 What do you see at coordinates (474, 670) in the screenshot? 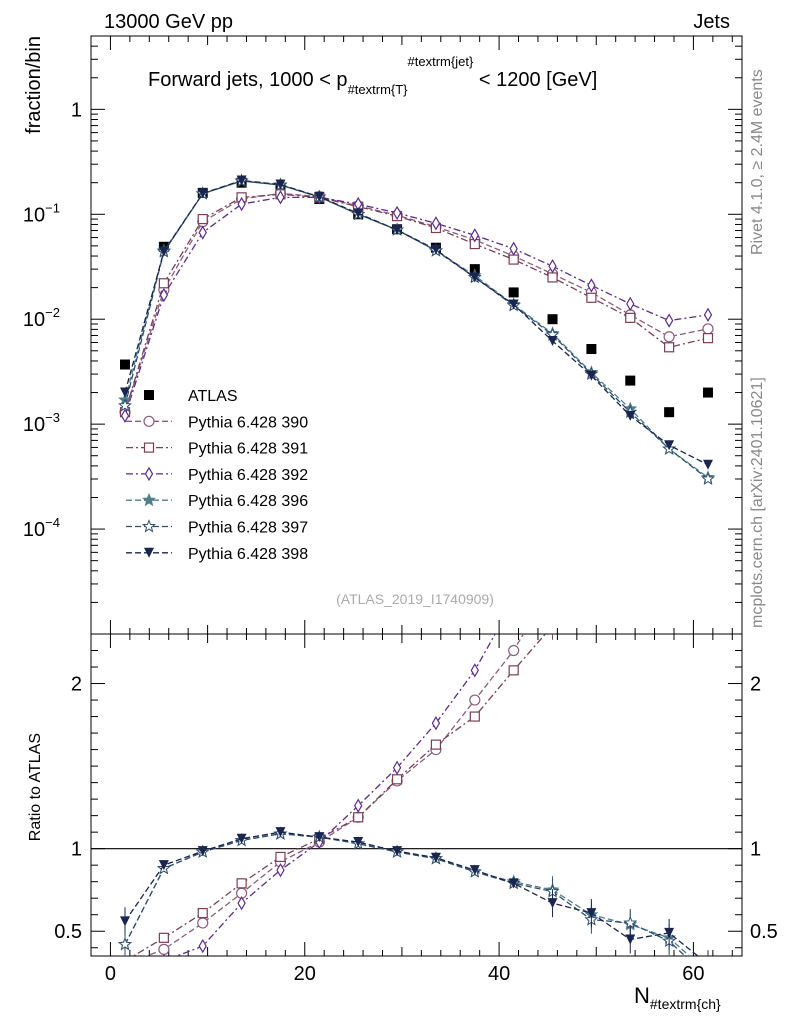
I see `ratio-point-Pythia-6.428-392-9` at bounding box center [474, 670].